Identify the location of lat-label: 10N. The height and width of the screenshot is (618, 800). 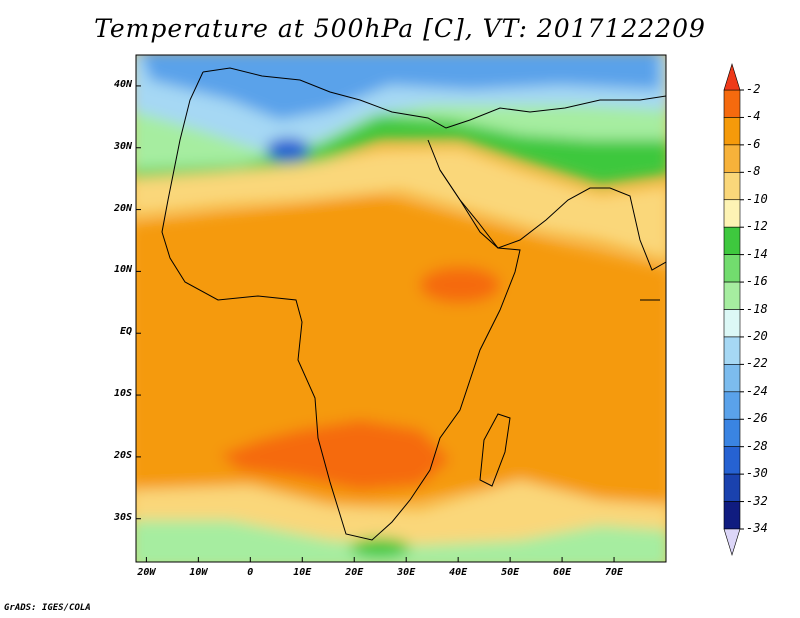
(122, 270).